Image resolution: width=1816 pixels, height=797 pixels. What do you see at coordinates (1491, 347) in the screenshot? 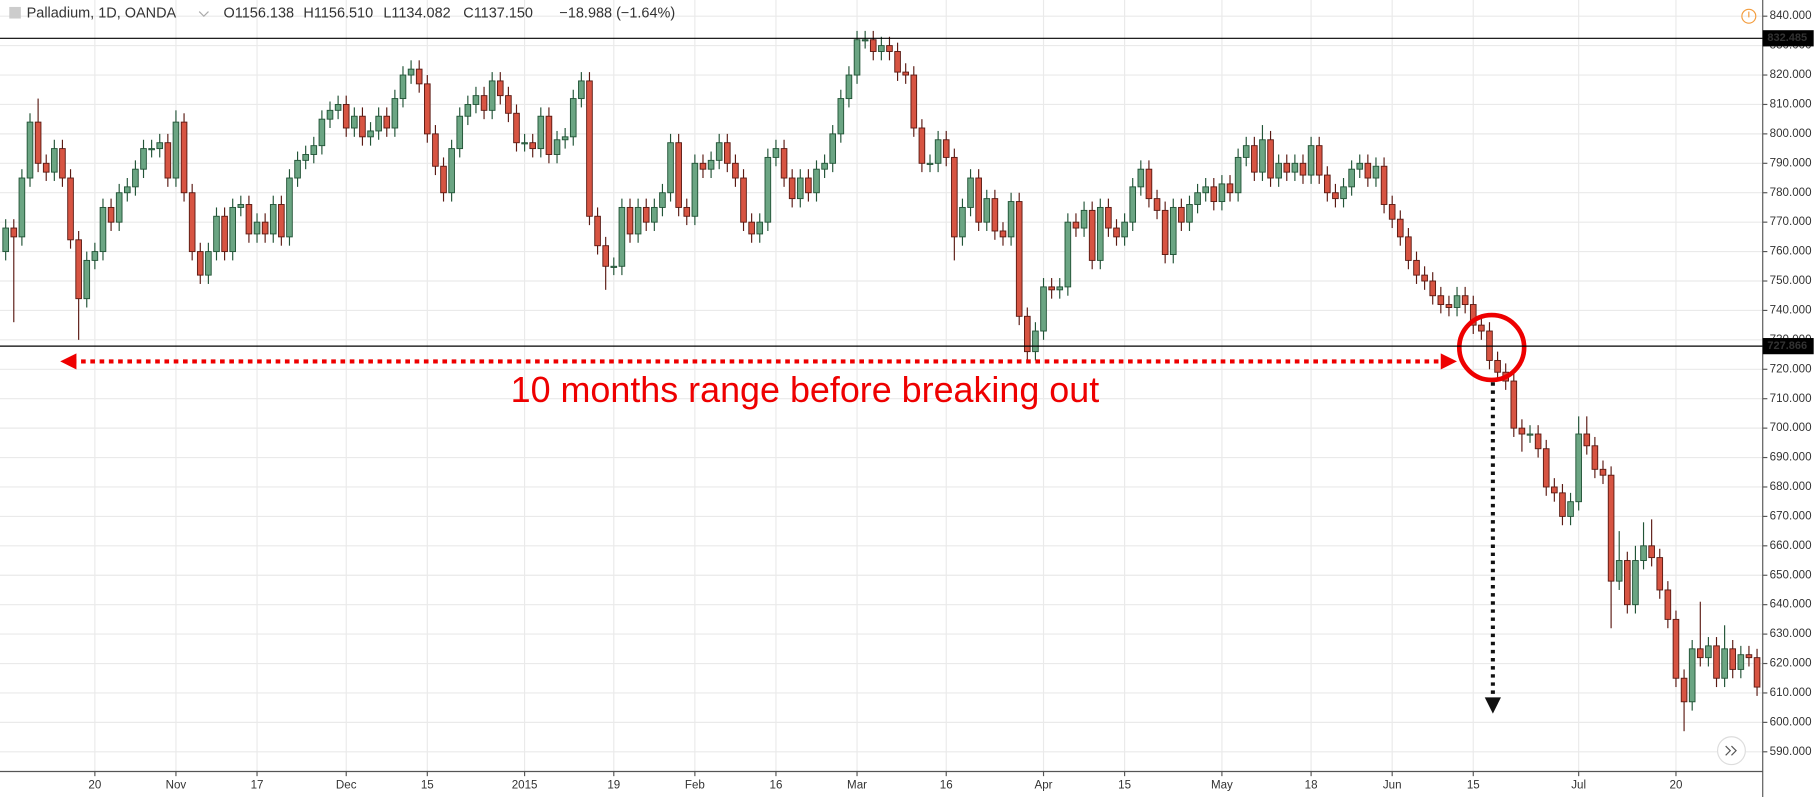
I see `breakout-circle` at bounding box center [1491, 347].